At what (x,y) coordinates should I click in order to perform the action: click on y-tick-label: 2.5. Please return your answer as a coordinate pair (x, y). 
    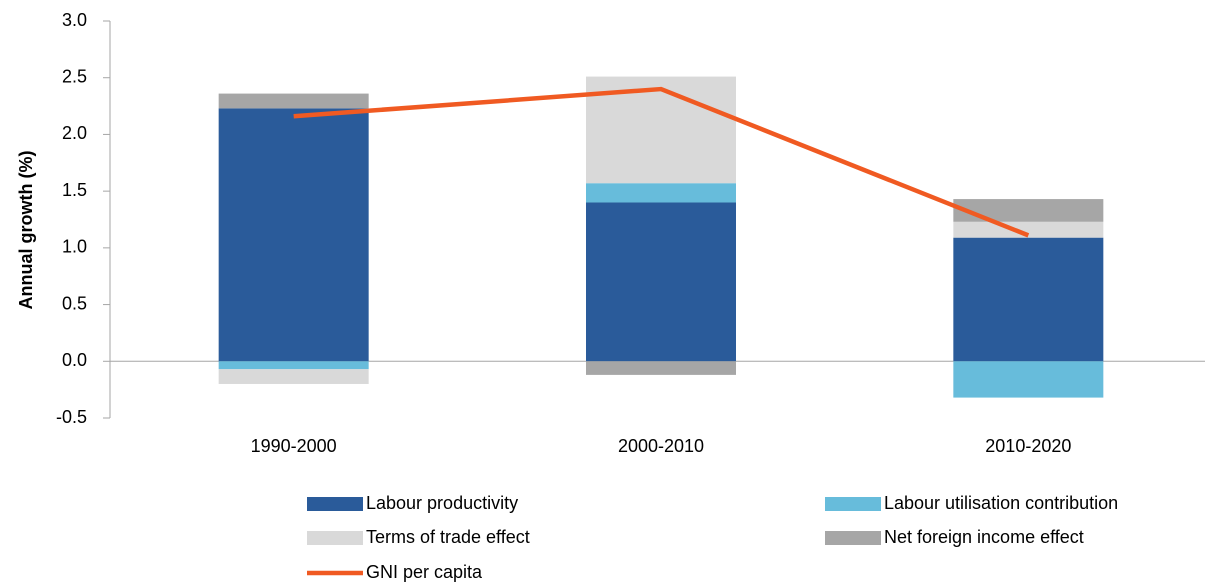
    Looking at the image, I should click on (74, 76).